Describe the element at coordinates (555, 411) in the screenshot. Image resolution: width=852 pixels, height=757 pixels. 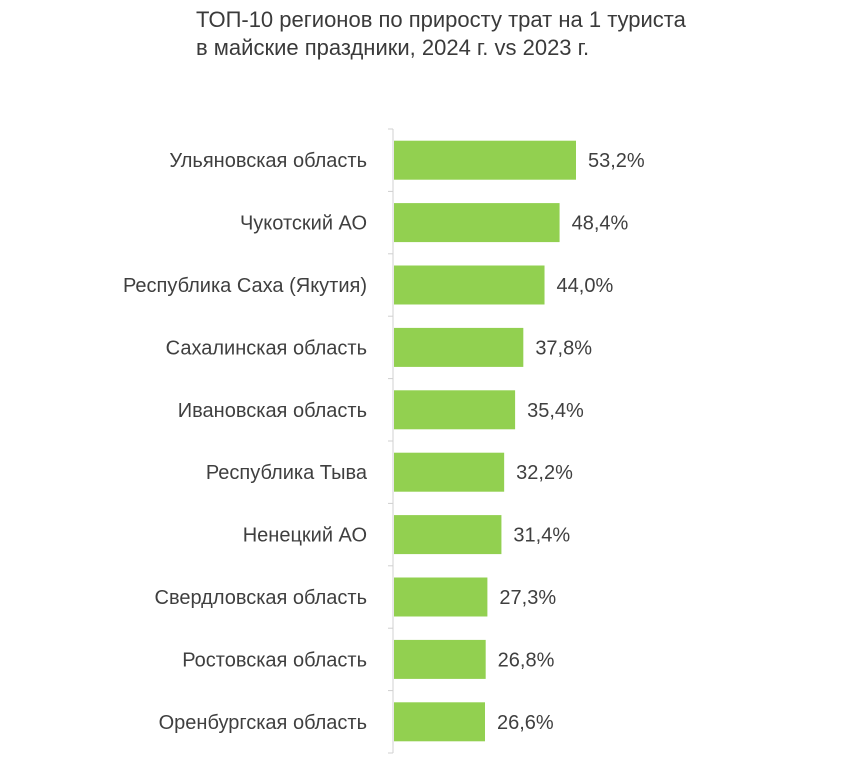
I see `data-label: 35,4%` at that location.